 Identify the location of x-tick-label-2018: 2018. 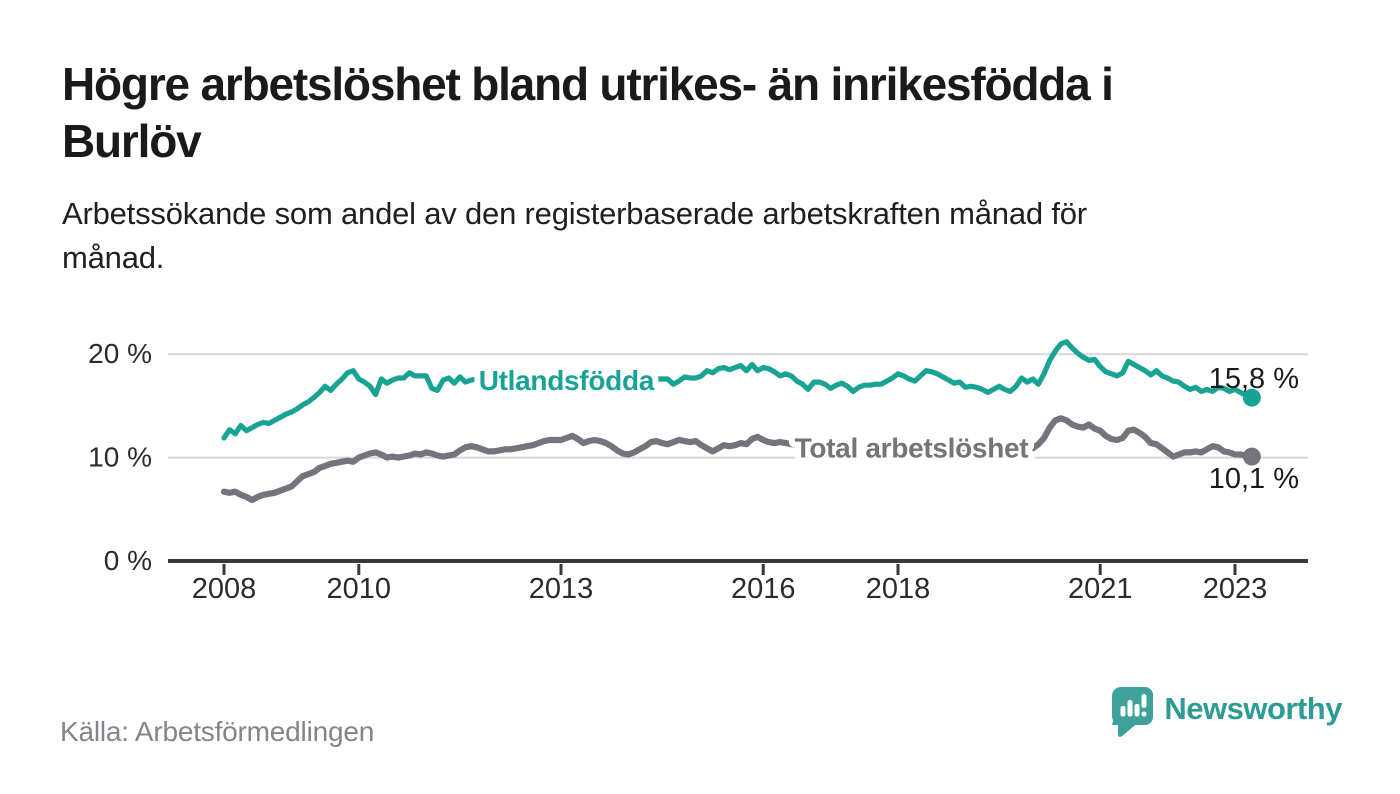
(898, 589).